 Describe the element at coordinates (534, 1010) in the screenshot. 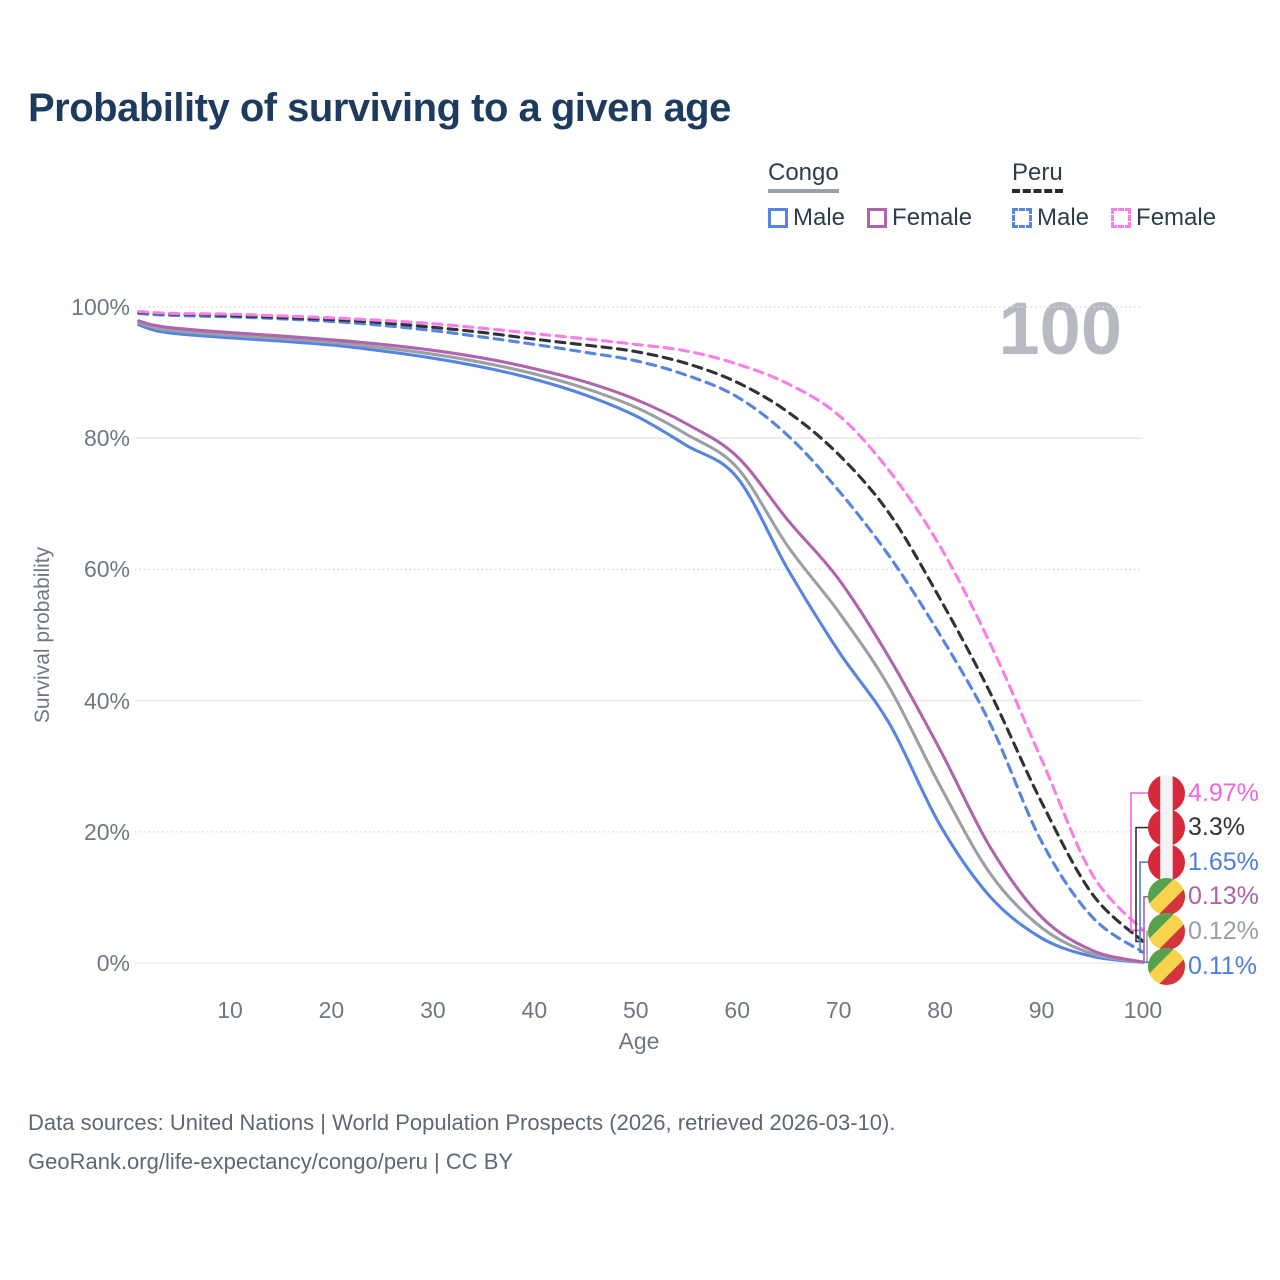

I see `x-tick-40: 40` at that location.